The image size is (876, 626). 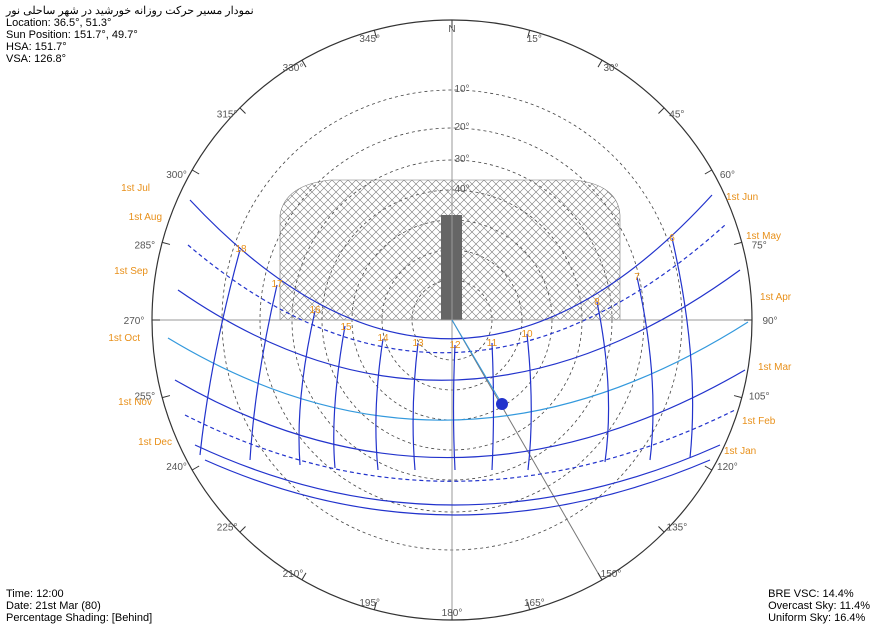 I want to click on month-label: 1st Oct, so click(x=124, y=338).